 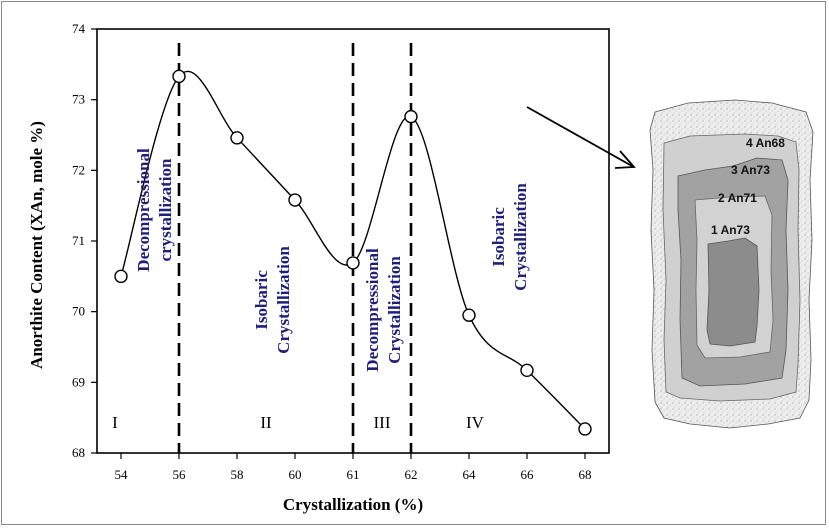 What do you see at coordinates (585, 474) in the screenshot?
I see `x-tick-label: 68` at bounding box center [585, 474].